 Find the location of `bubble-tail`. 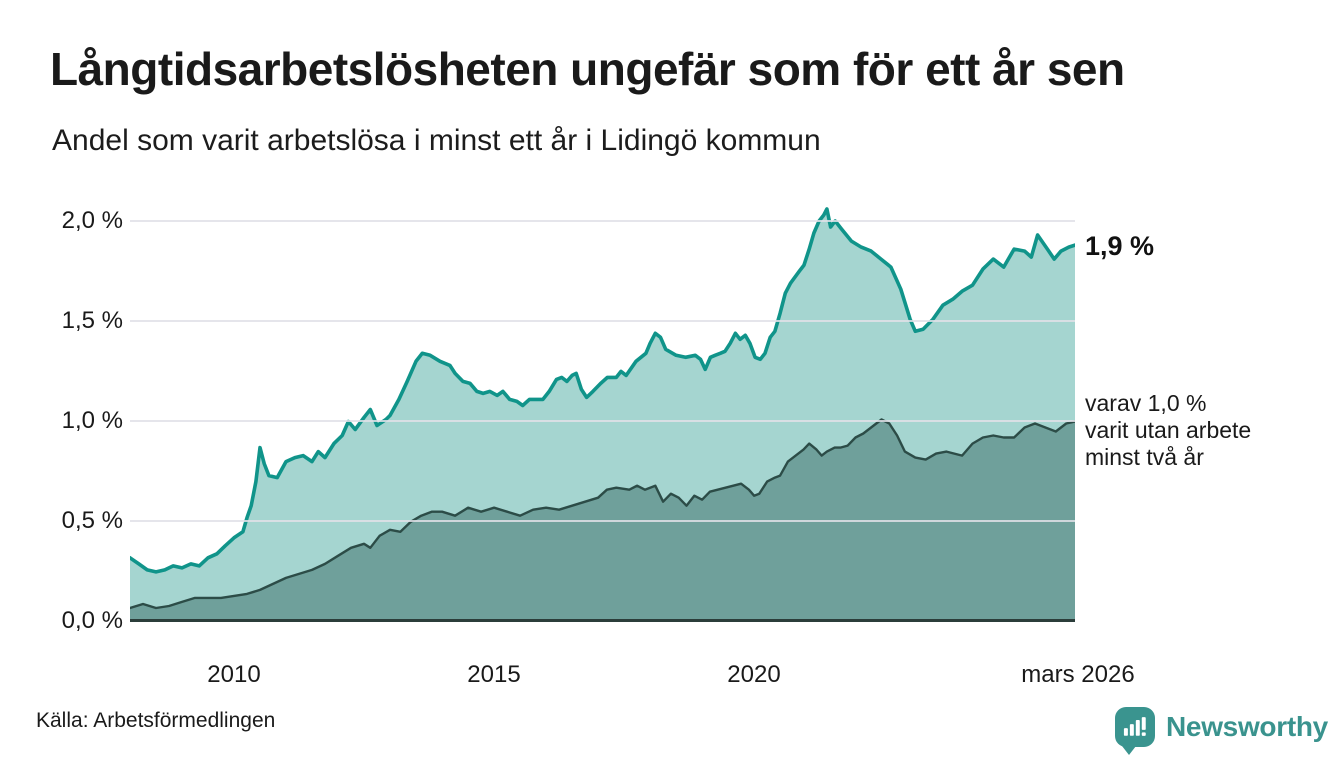

bubble-tail is located at coordinates (1129, 750).